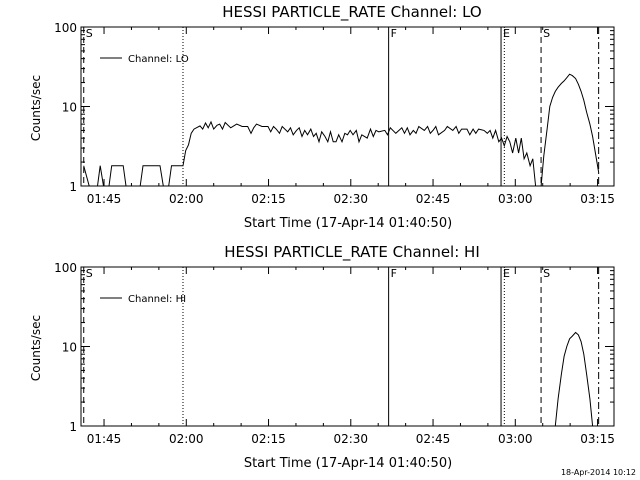 This screenshot has height=480, width=640. Describe the element at coordinates (352, 252) in the screenshot. I see `hi-chart-title: HESSI PARTICLE_RATE Channel: HI` at that location.